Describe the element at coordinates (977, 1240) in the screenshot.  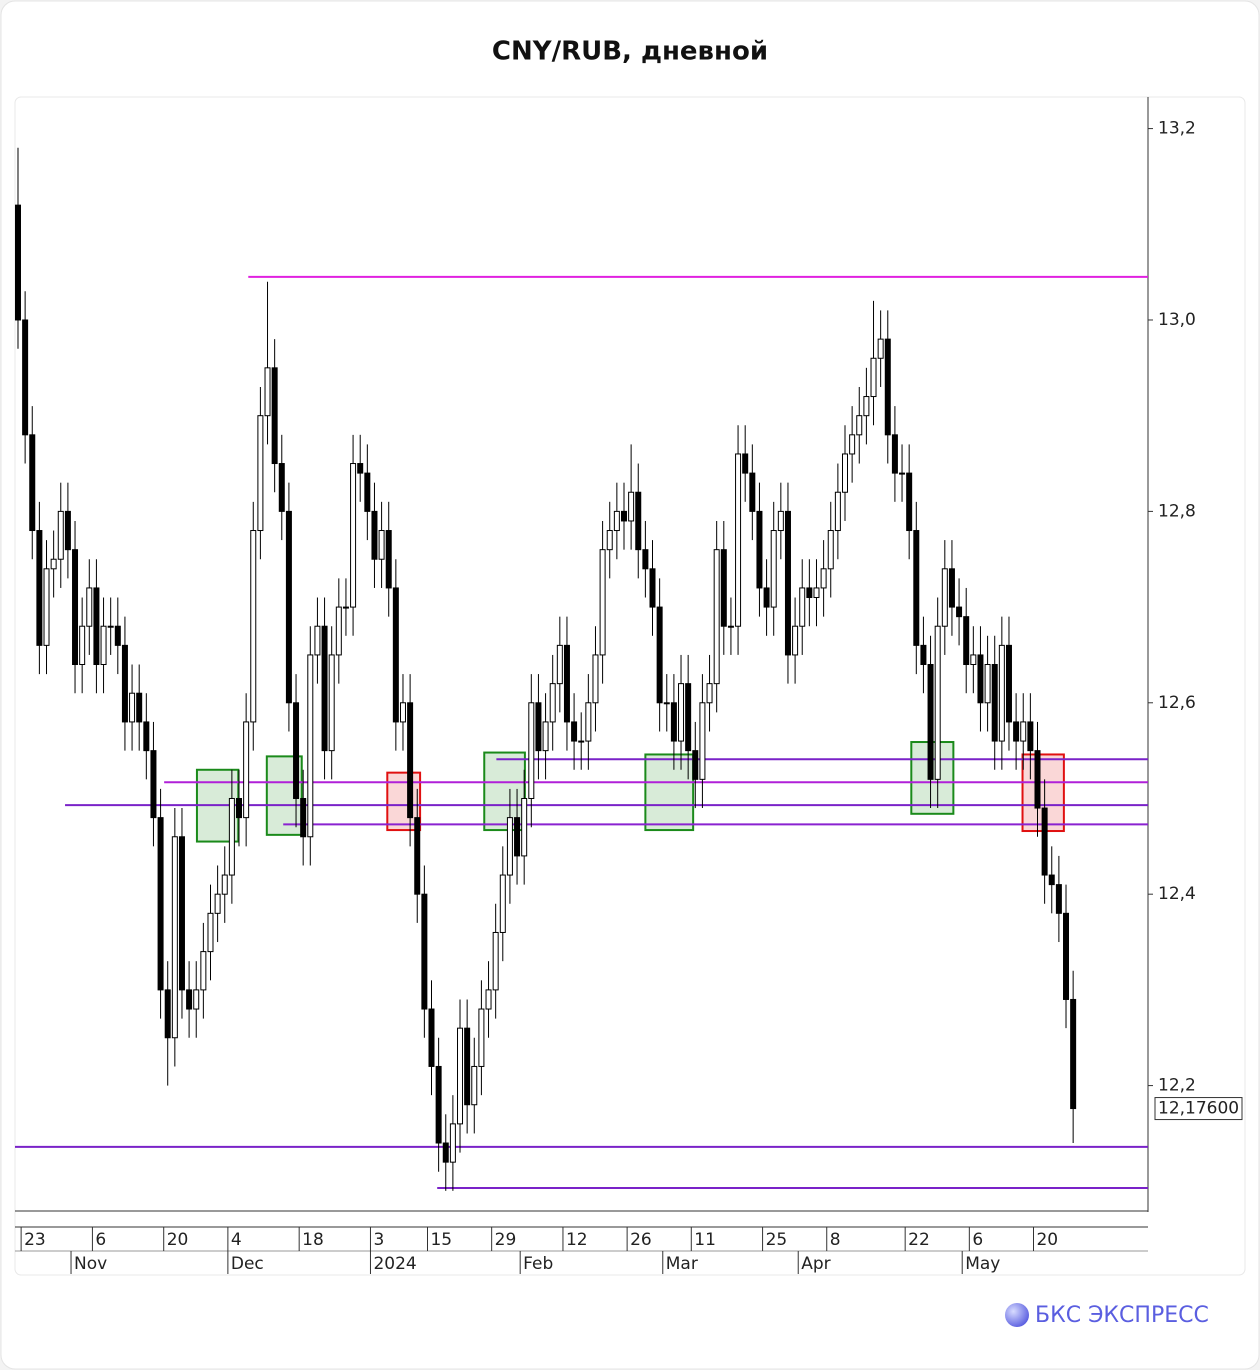
I see `x-tick-label: 6` at that location.